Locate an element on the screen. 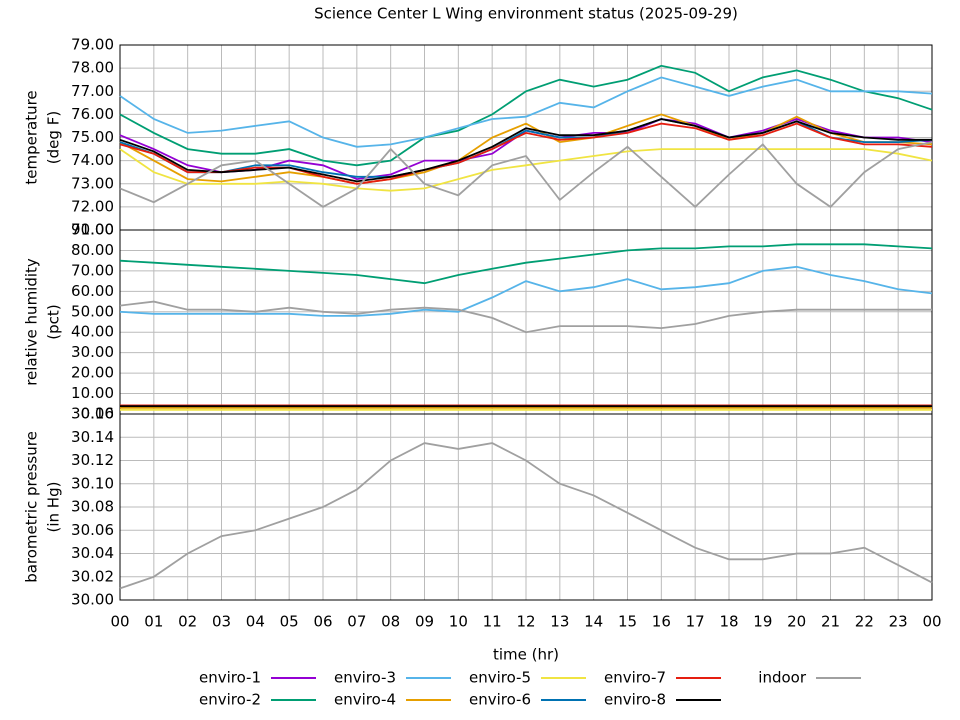 This screenshot has height=720, width=960. x-tick-label: 11 is located at coordinates (492, 622).